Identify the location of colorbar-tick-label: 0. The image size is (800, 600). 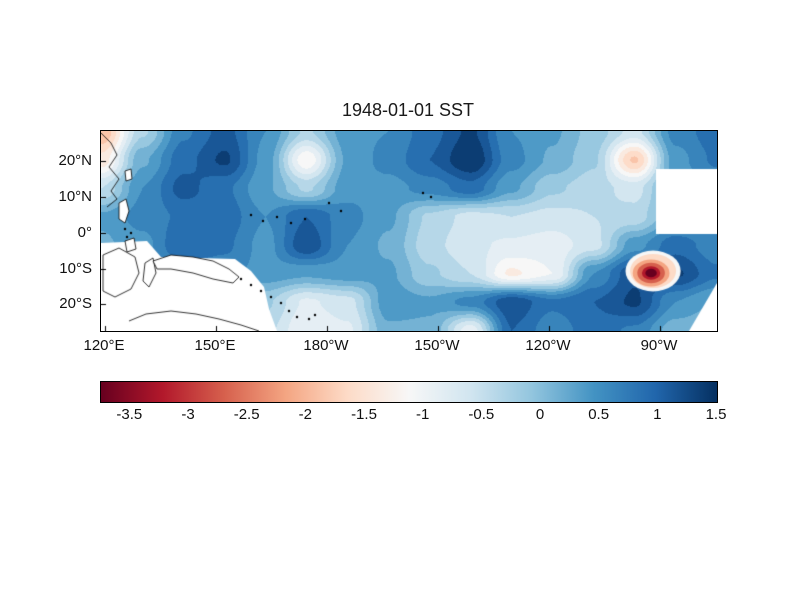
(540, 414).